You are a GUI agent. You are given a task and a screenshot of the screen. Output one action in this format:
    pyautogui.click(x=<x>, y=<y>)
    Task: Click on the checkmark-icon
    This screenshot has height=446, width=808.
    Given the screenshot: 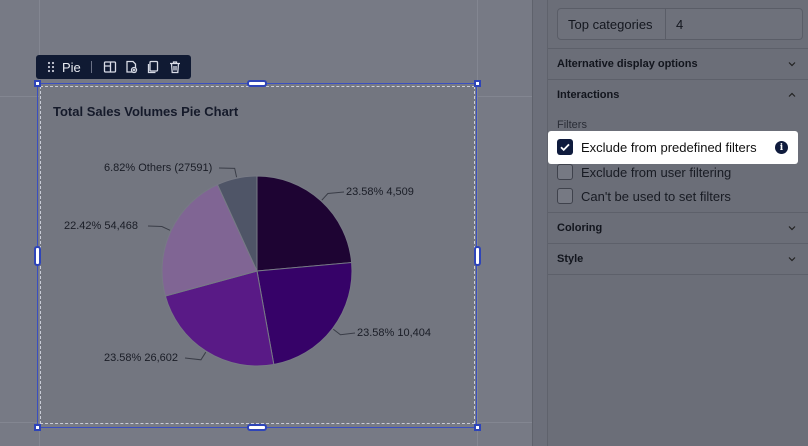 What is the action you would take?
    pyautogui.click(x=565, y=147)
    